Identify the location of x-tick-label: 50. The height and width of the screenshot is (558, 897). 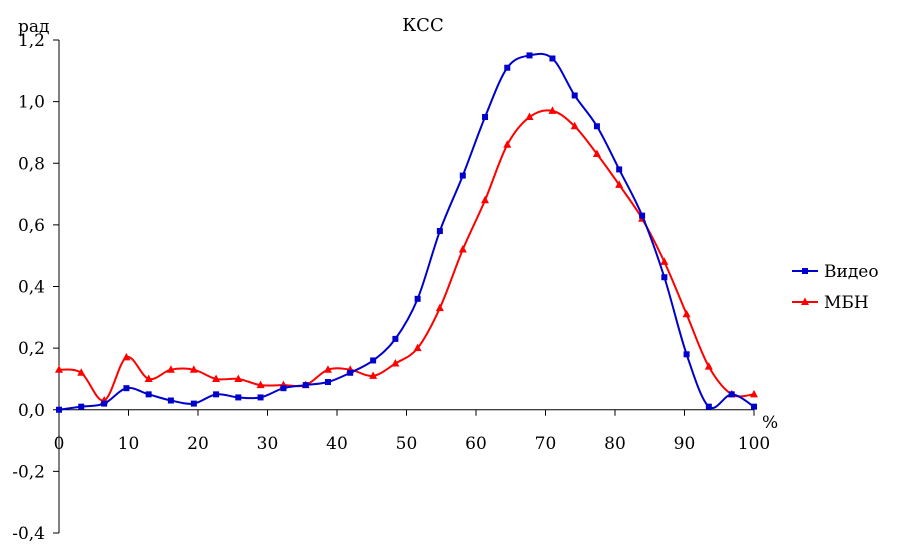
(407, 444).